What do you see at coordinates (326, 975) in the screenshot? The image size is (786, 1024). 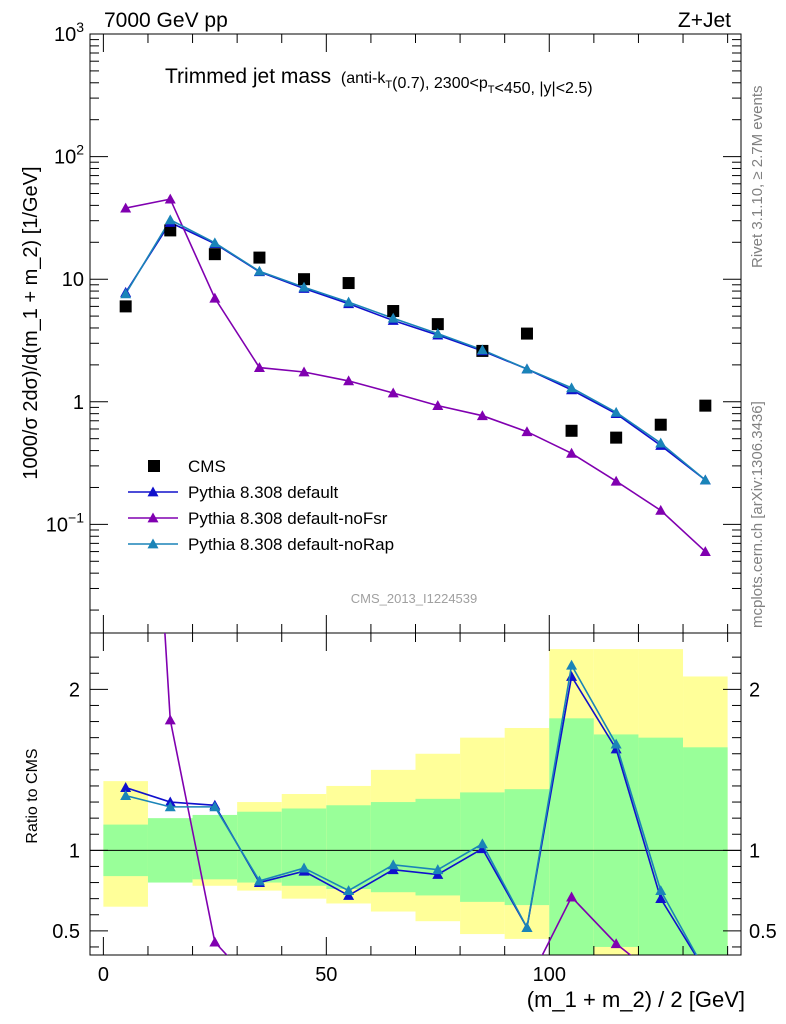 I see `x-tick-label: 50` at bounding box center [326, 975].